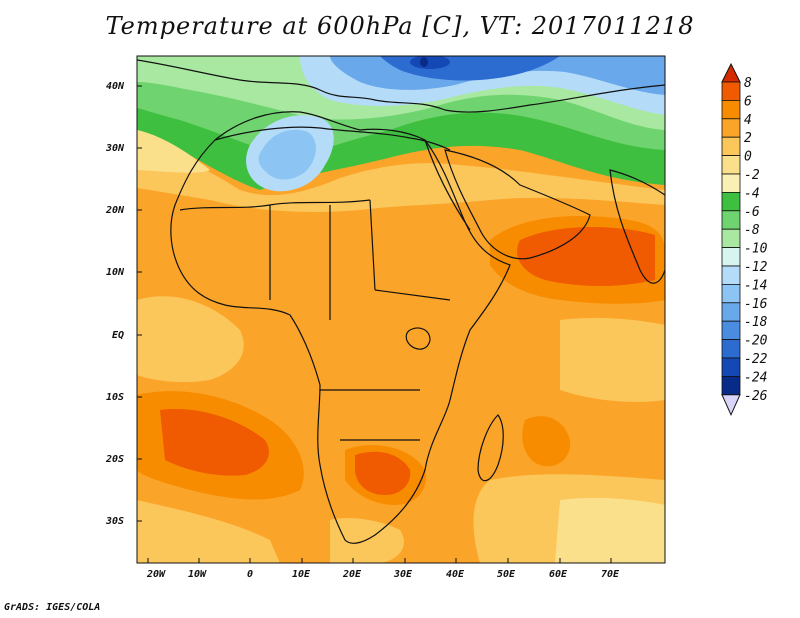 This screenshot has height=618, width=800. Describe the element at coordinates (115, 148) in the screenshot. I see `lat-label-30n: 30N` at that location.